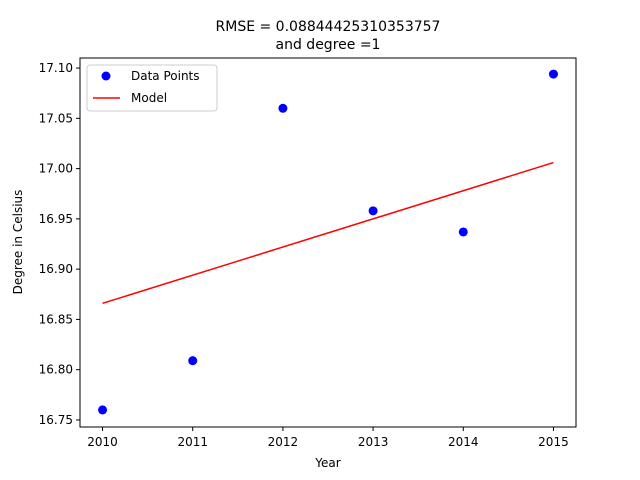  Describe the element at coordinates (56, 420) in the screenshot. I see `y-tick-label: 16.75` at that location.